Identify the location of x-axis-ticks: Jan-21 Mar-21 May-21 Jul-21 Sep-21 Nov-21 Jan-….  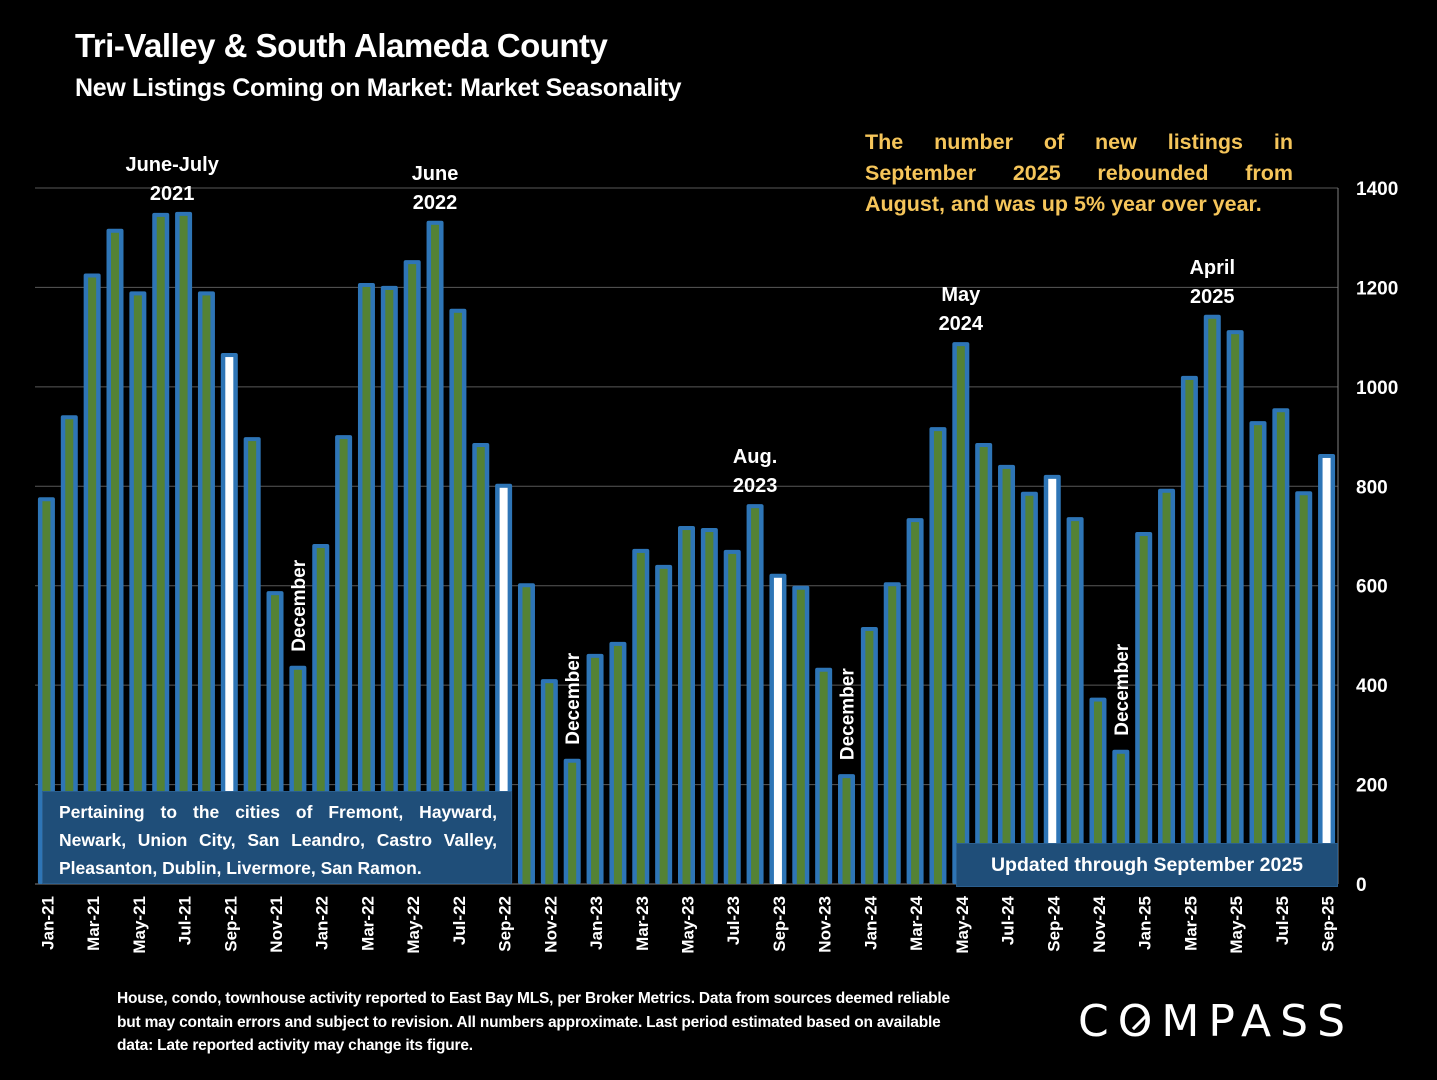
(687, 924).